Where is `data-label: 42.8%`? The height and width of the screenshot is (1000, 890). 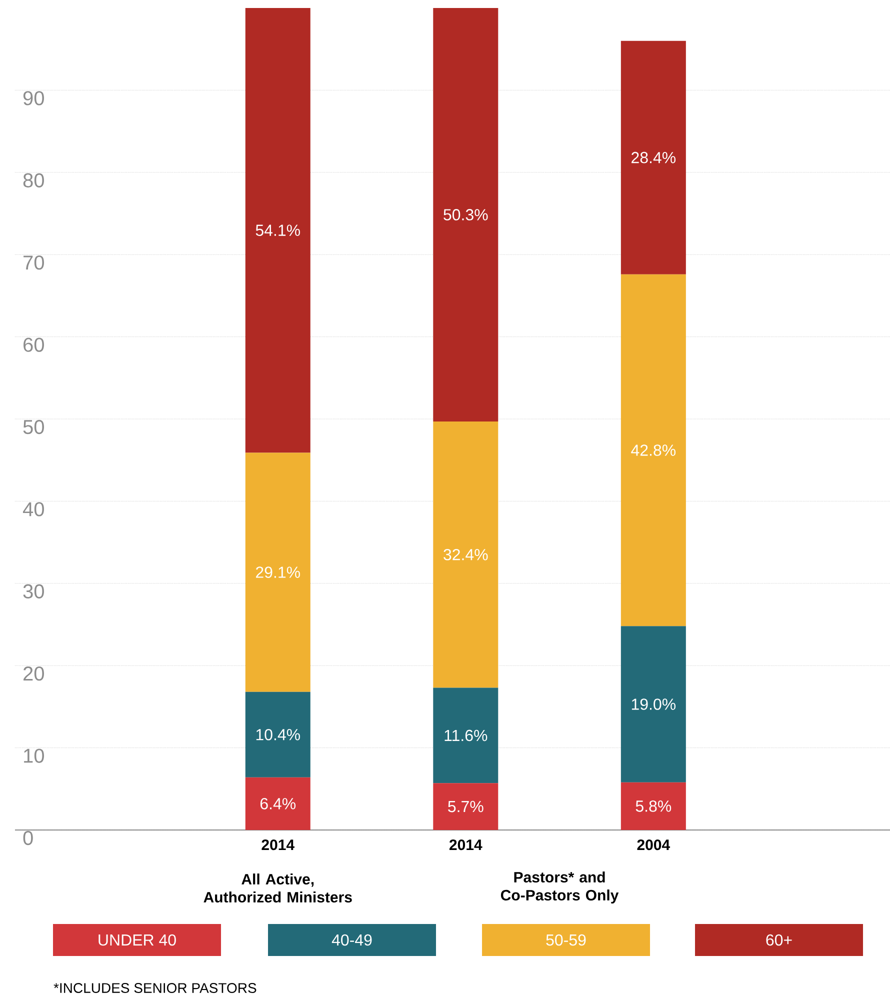
data-label: 42.8% is located at coordinates (653, 450).